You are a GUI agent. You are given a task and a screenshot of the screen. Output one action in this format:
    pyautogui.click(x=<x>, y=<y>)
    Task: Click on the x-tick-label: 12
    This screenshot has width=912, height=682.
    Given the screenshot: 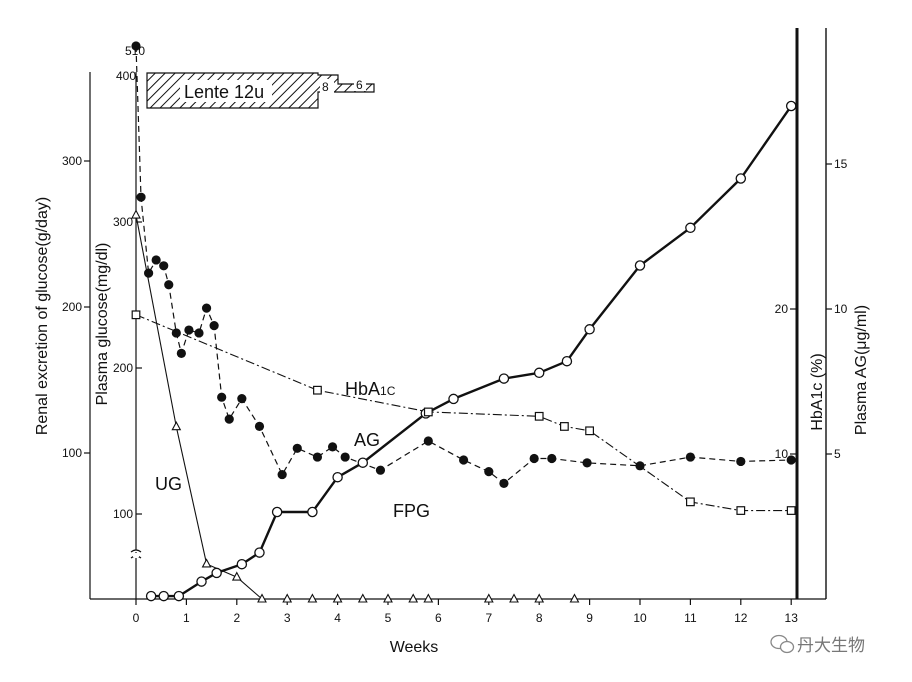 What is the action you would take?
    pyautogui.click(x=741, y=618)
    